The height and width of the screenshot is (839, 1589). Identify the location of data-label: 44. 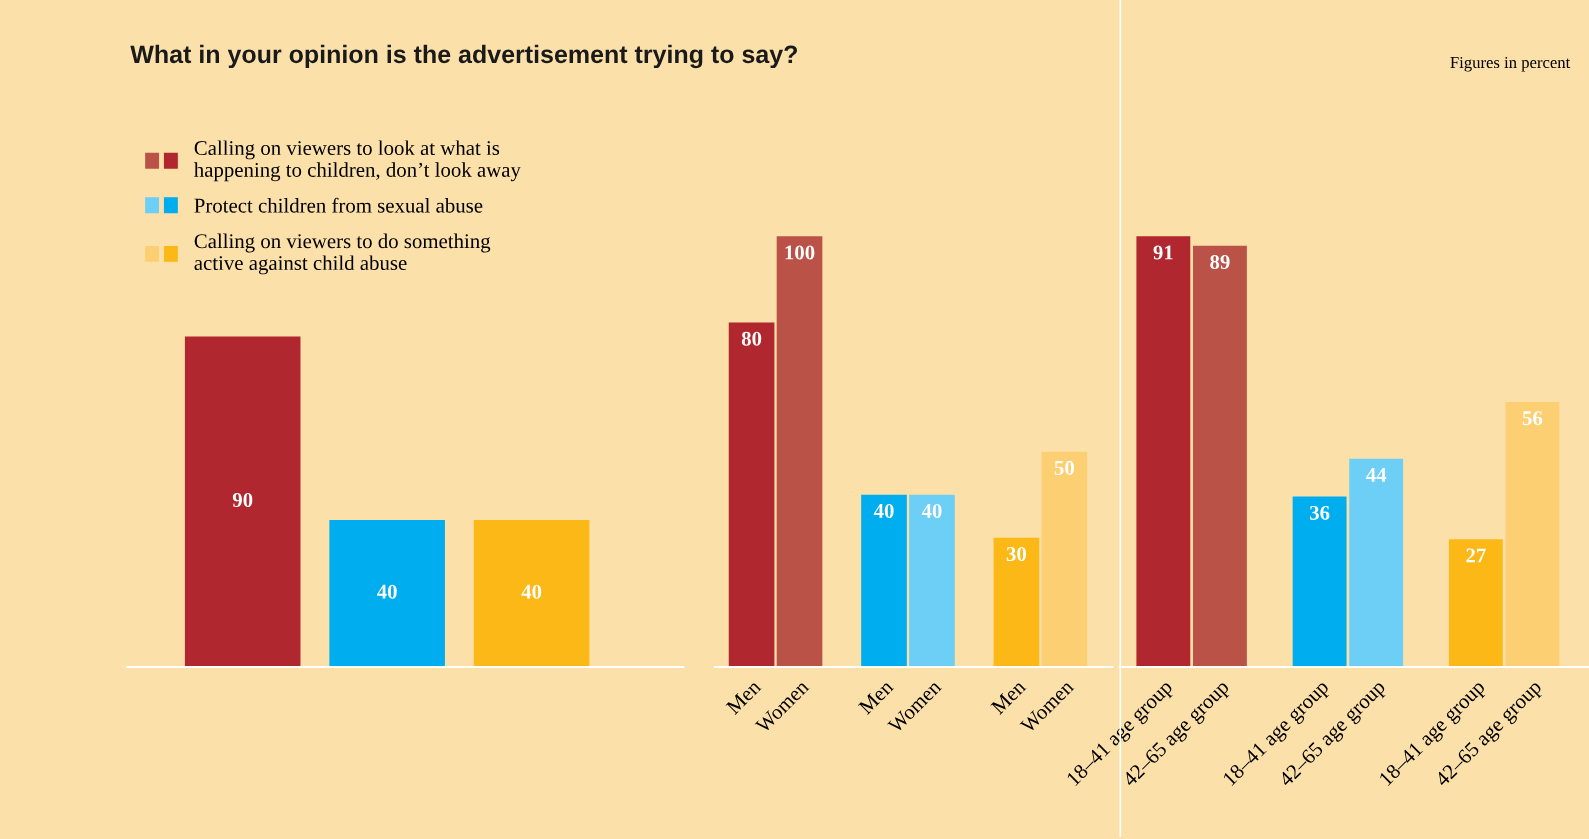
(1376, 475).